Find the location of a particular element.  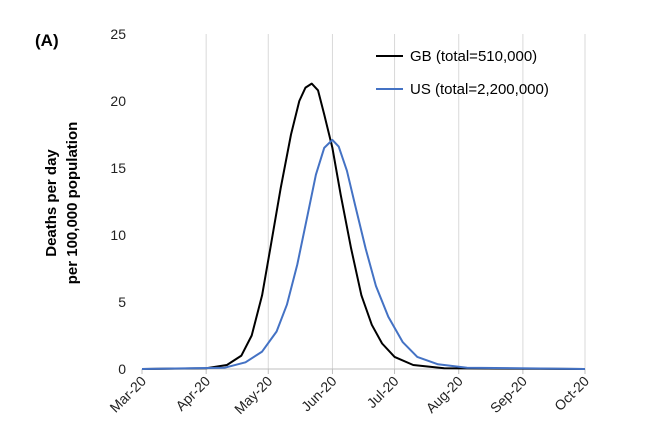

x-tick-label: Jul-20 is located at coordinates (382, 392).